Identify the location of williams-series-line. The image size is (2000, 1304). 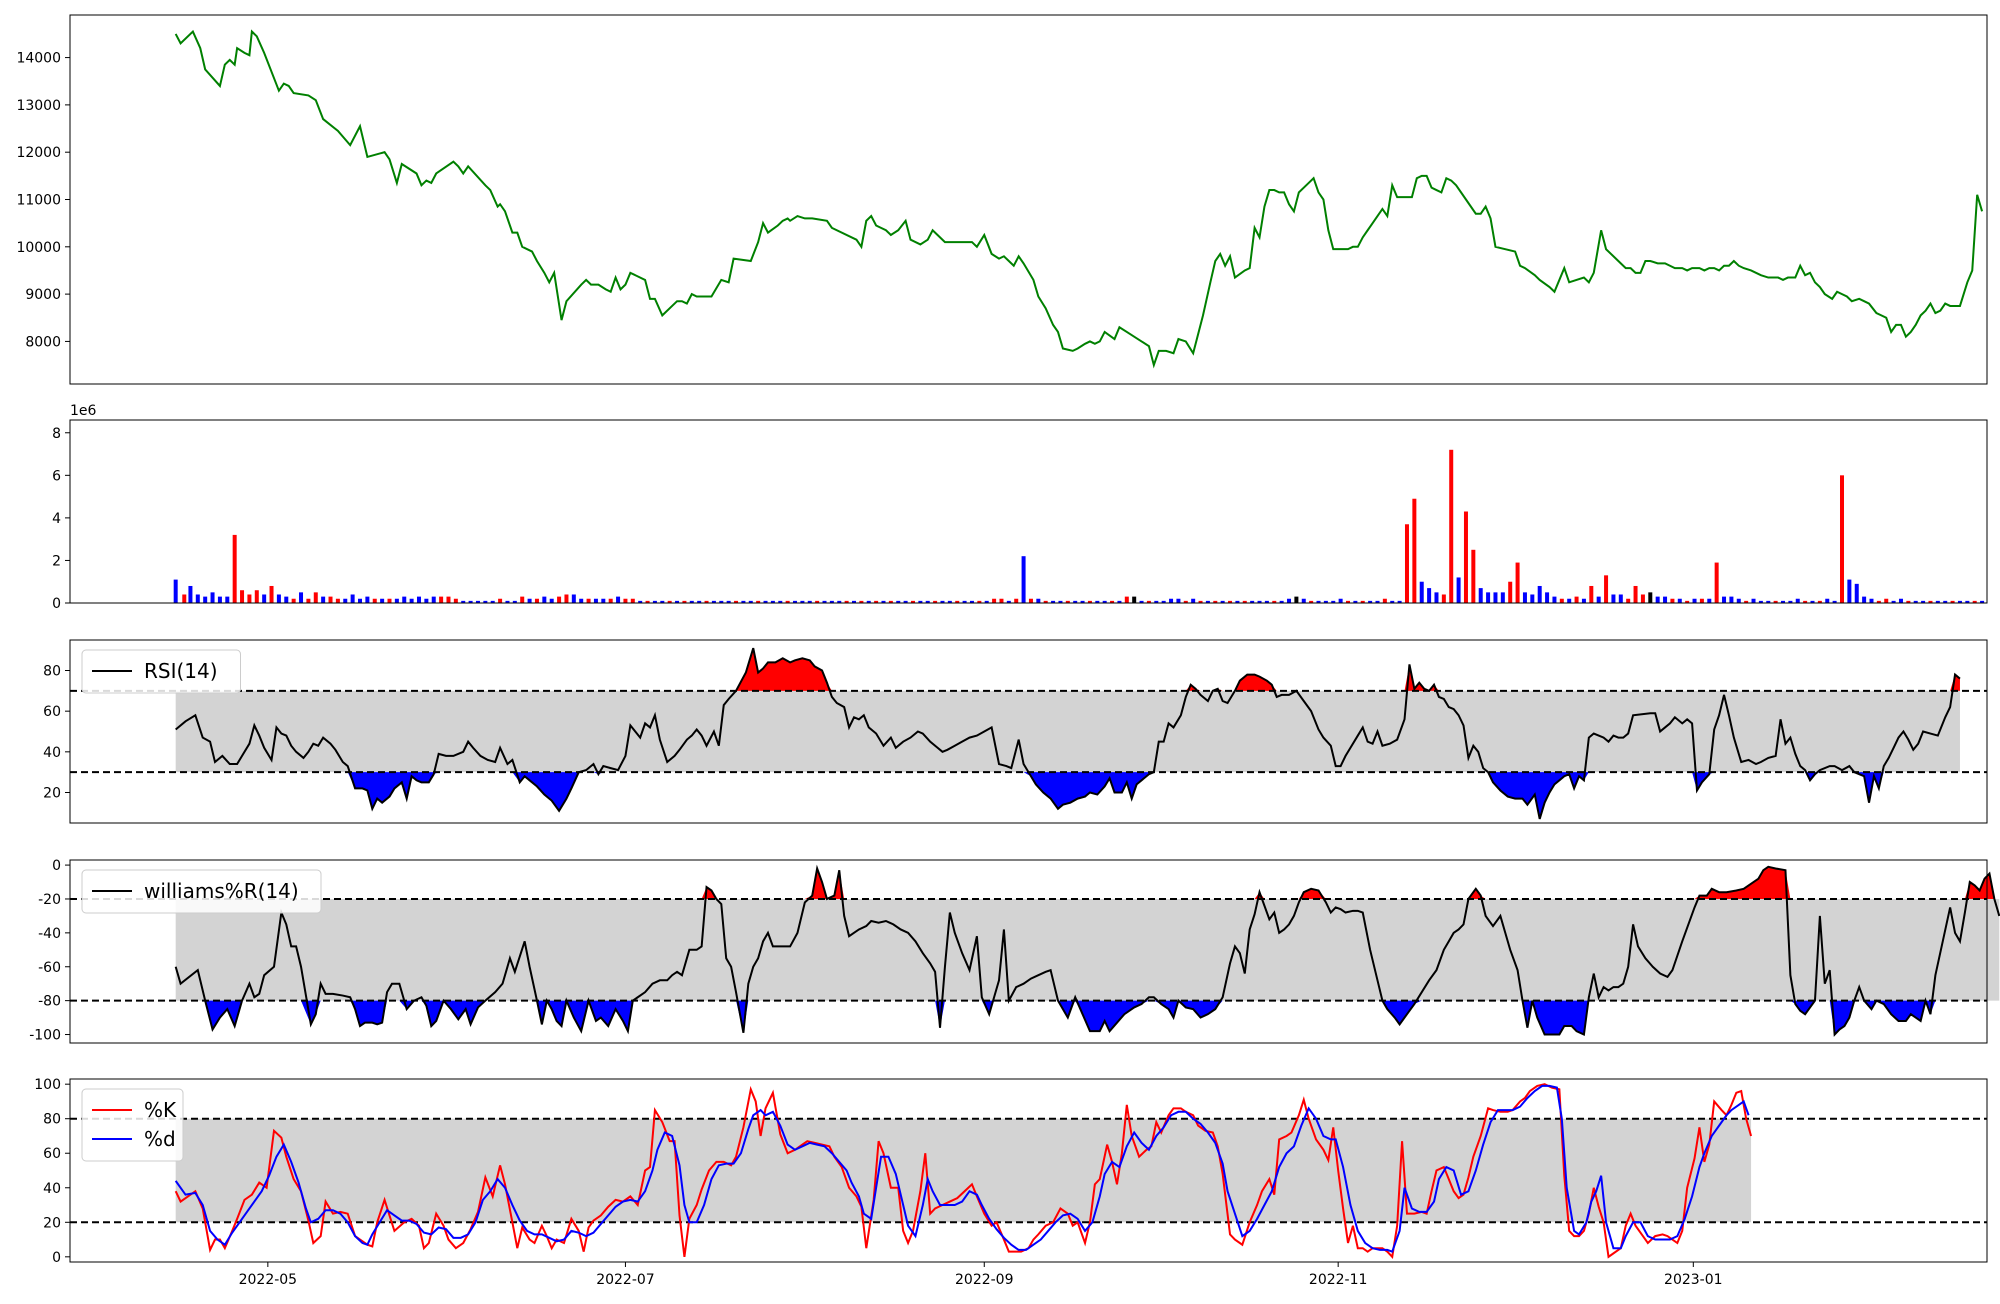
(1087, 950).